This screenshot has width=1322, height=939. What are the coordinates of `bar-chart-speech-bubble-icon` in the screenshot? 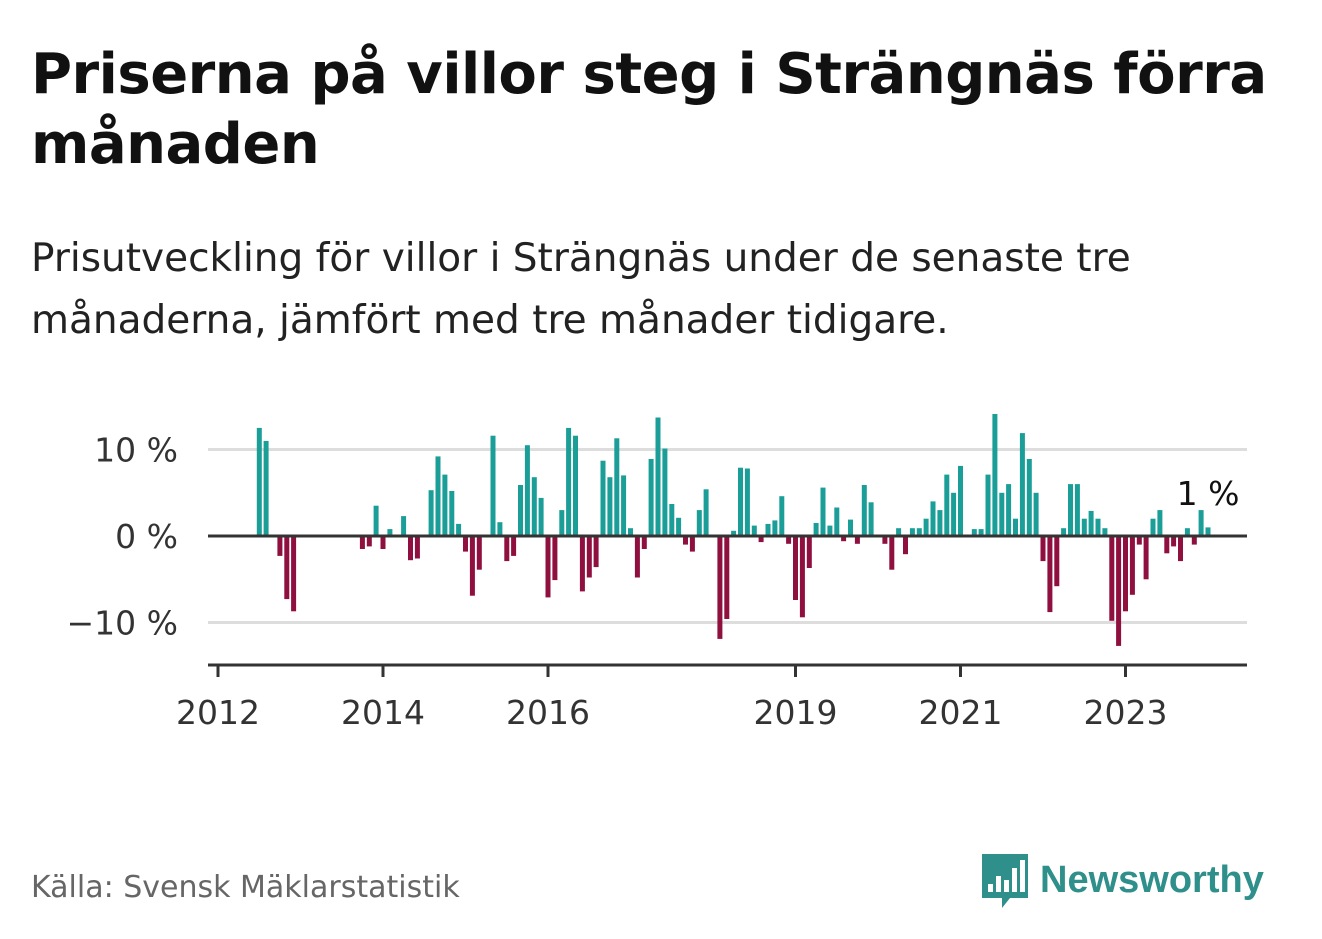 It's located at (1005, 881).